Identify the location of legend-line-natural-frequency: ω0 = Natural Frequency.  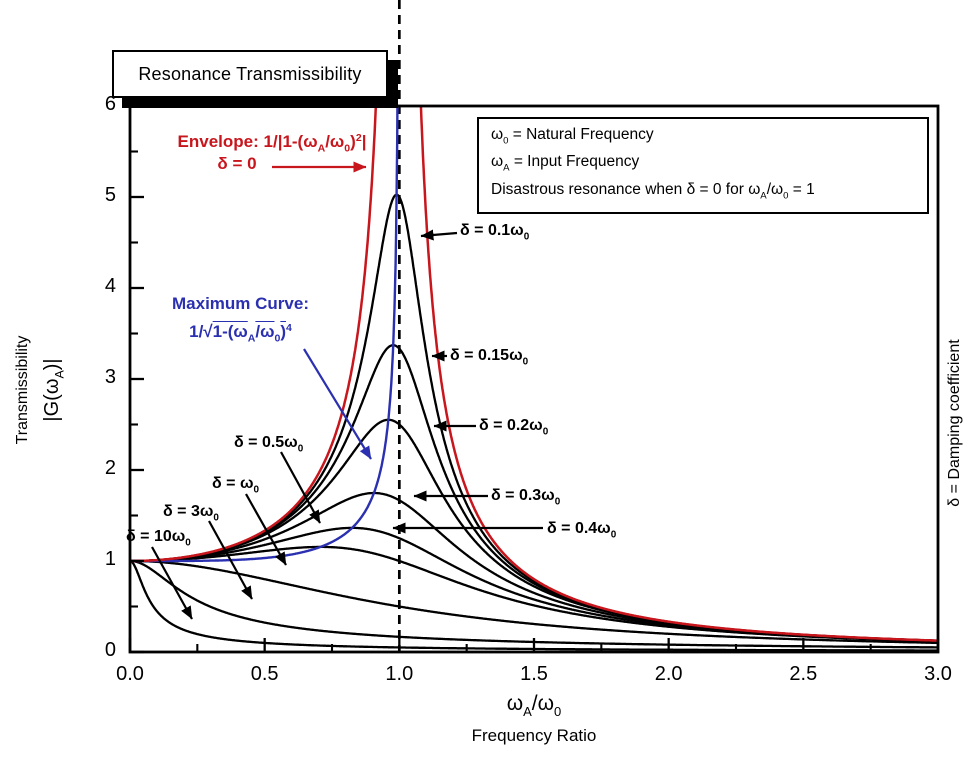
(572, 136).